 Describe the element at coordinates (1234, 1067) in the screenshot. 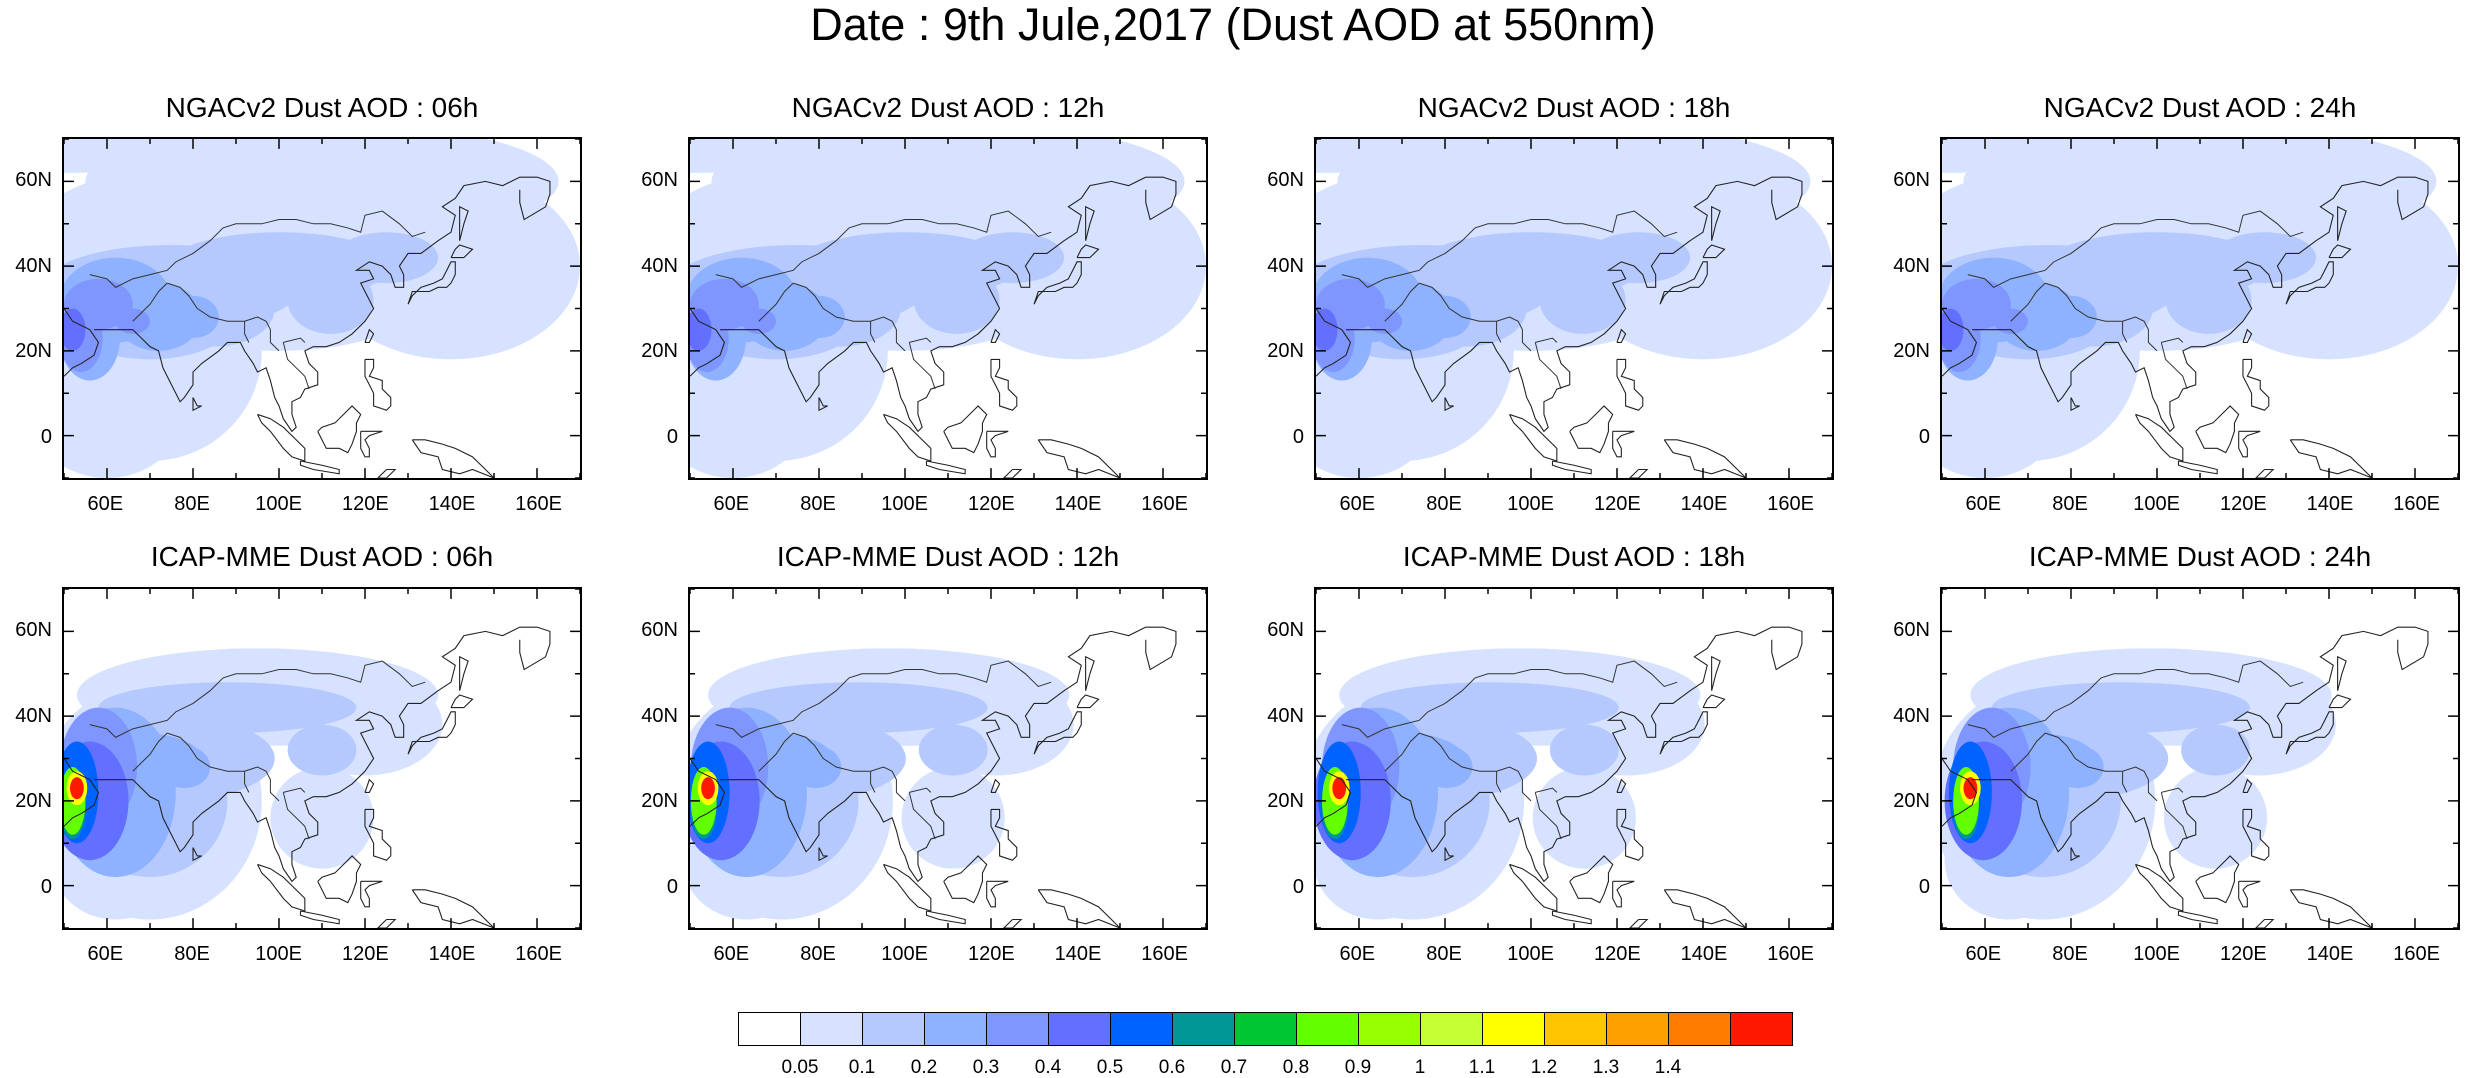

I see `colorbar-label: 0.7` at that location.